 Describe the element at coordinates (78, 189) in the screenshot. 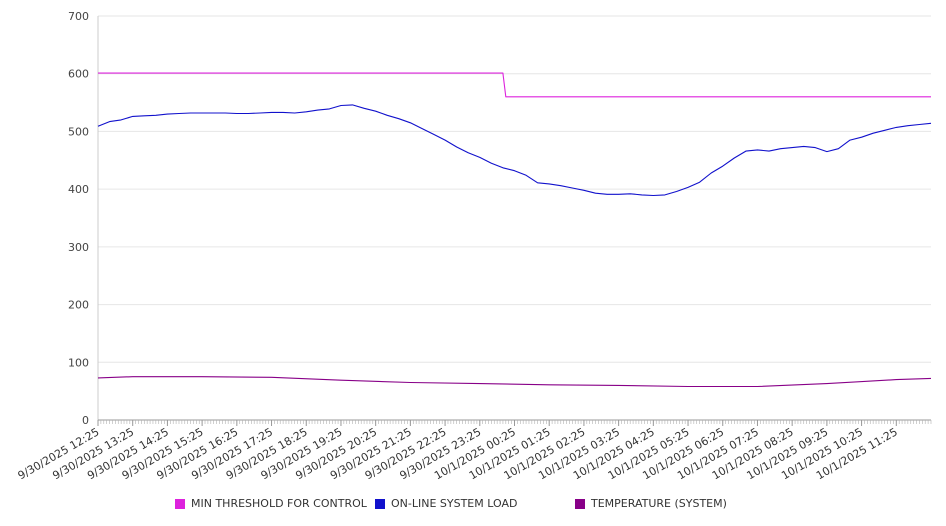

I see `y-tick-label-400: 400` at that location.